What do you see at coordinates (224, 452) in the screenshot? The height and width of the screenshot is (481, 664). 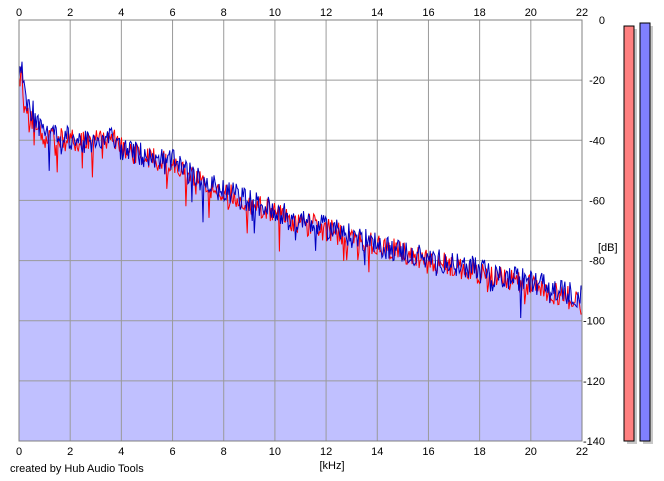 I see `x-tick-label-bottom: 8` at bounding box center [224, 452].